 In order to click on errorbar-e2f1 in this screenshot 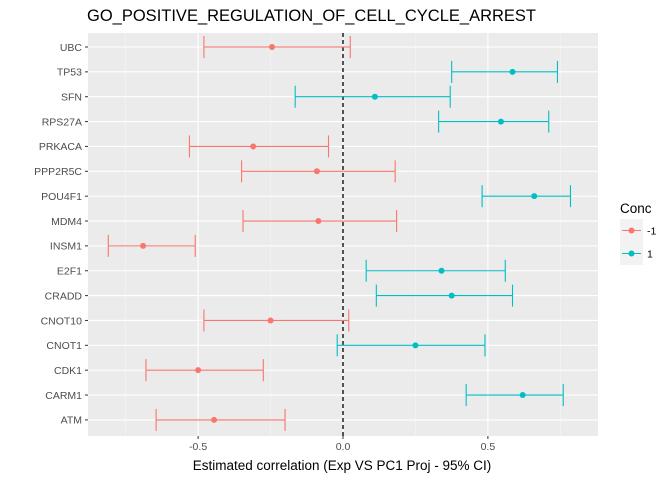, I will do `click(435, 270)`.